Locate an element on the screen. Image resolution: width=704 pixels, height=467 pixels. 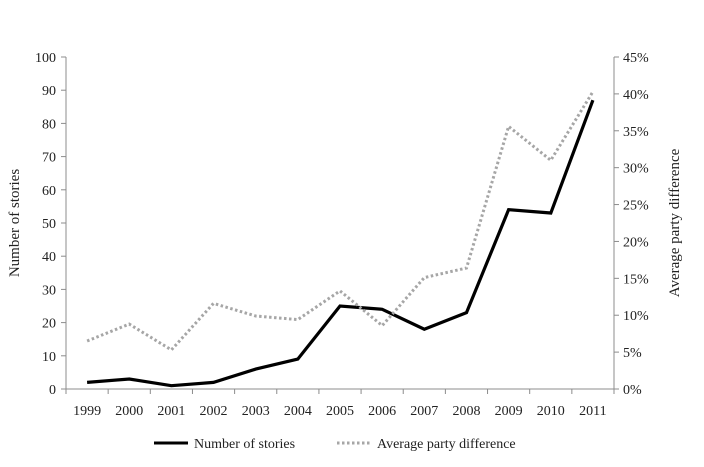
left-axis-ticks: 0 10 20 30 40 50 60 70 80 90 100 is located at coordinates (50, 224).